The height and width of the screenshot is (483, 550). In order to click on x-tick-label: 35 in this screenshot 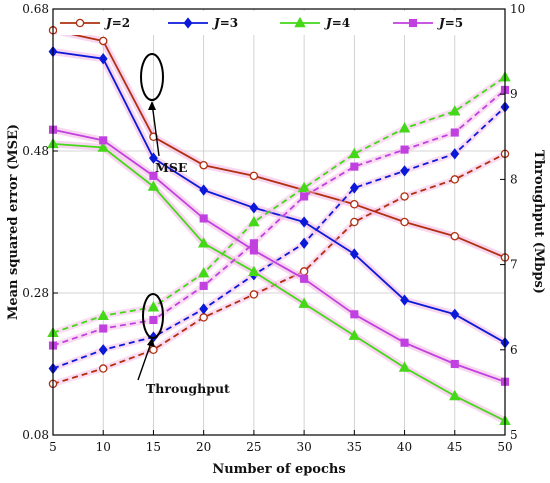, I will do `click(354, 447)`.